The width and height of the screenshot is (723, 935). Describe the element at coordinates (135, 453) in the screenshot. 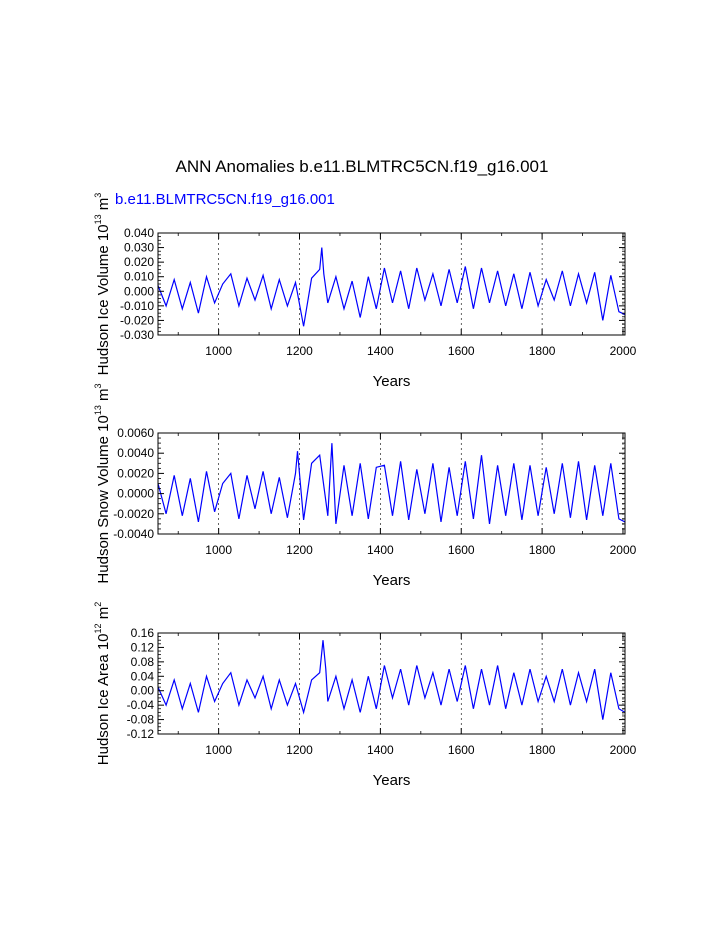

I see `y-tick-label: 0.0040` at that location.